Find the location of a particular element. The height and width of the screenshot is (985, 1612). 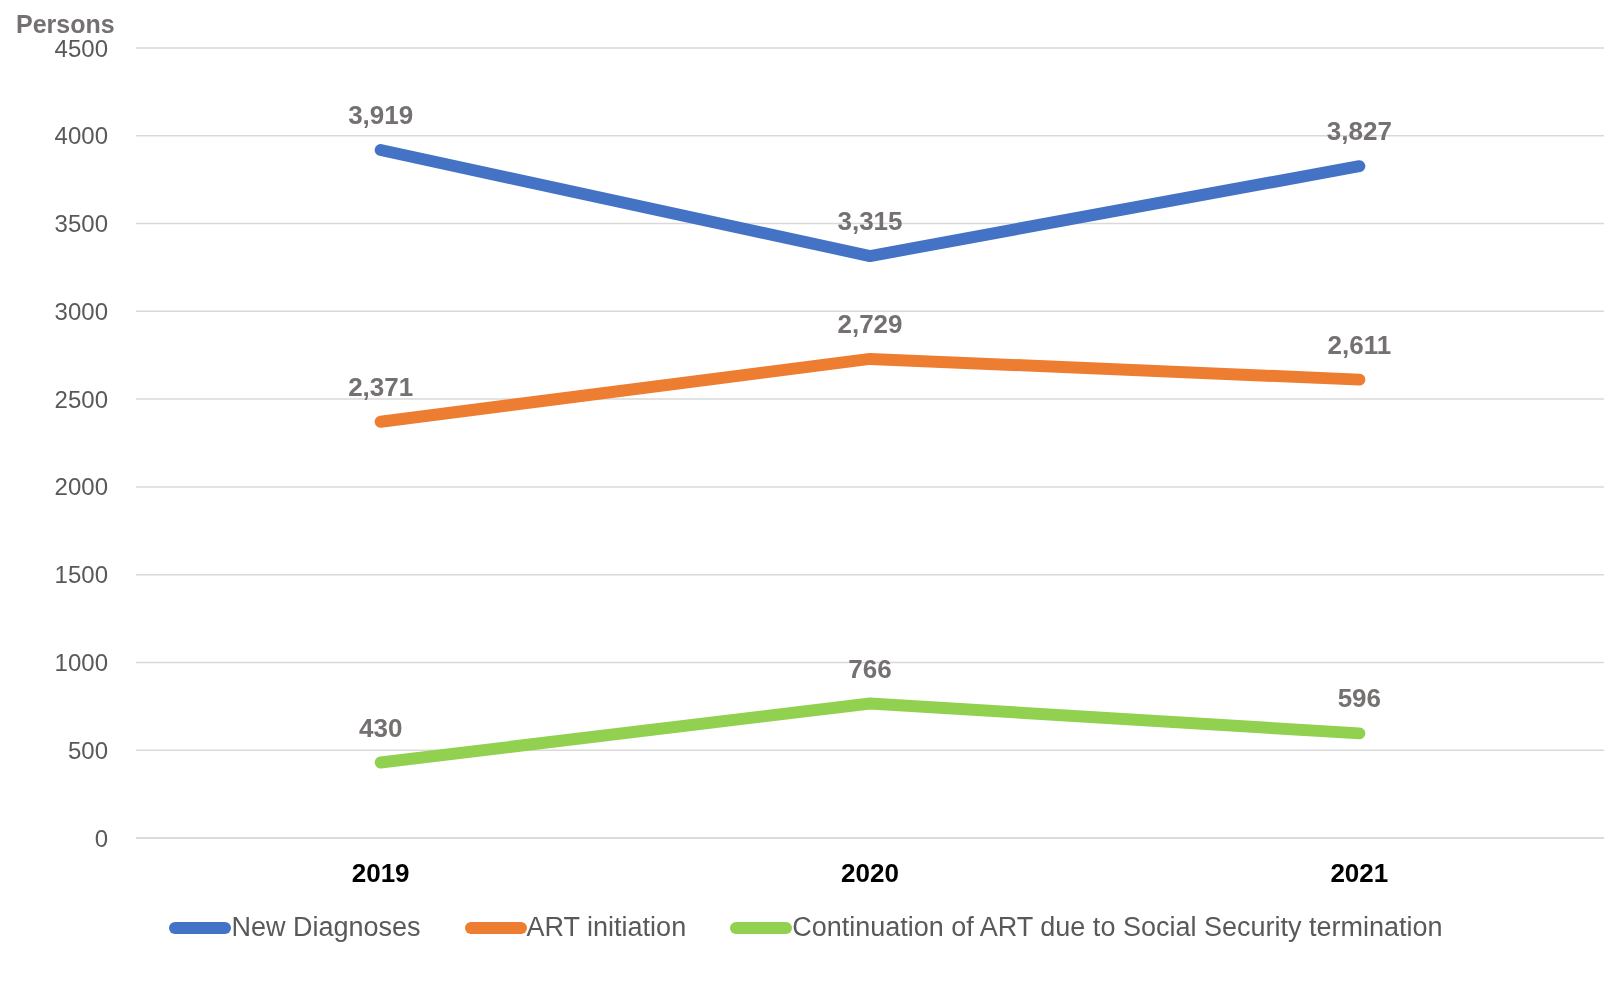

legend-label: ART initiation is located at coordinates (606, 927).